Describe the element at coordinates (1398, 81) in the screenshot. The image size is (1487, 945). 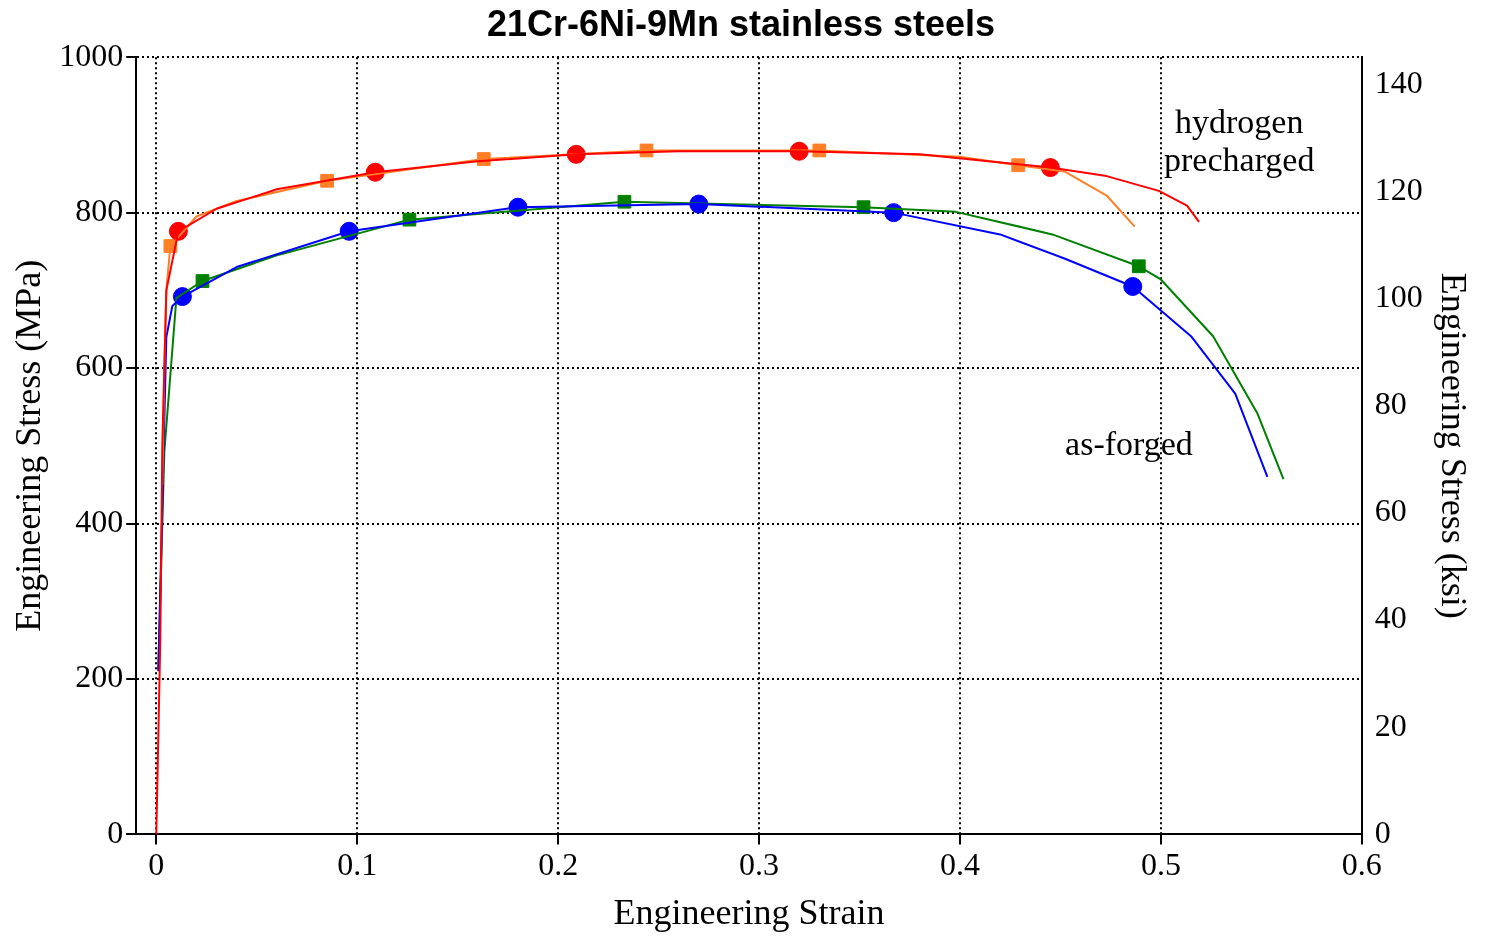
I see `y2-tick-label: 140` at that location.